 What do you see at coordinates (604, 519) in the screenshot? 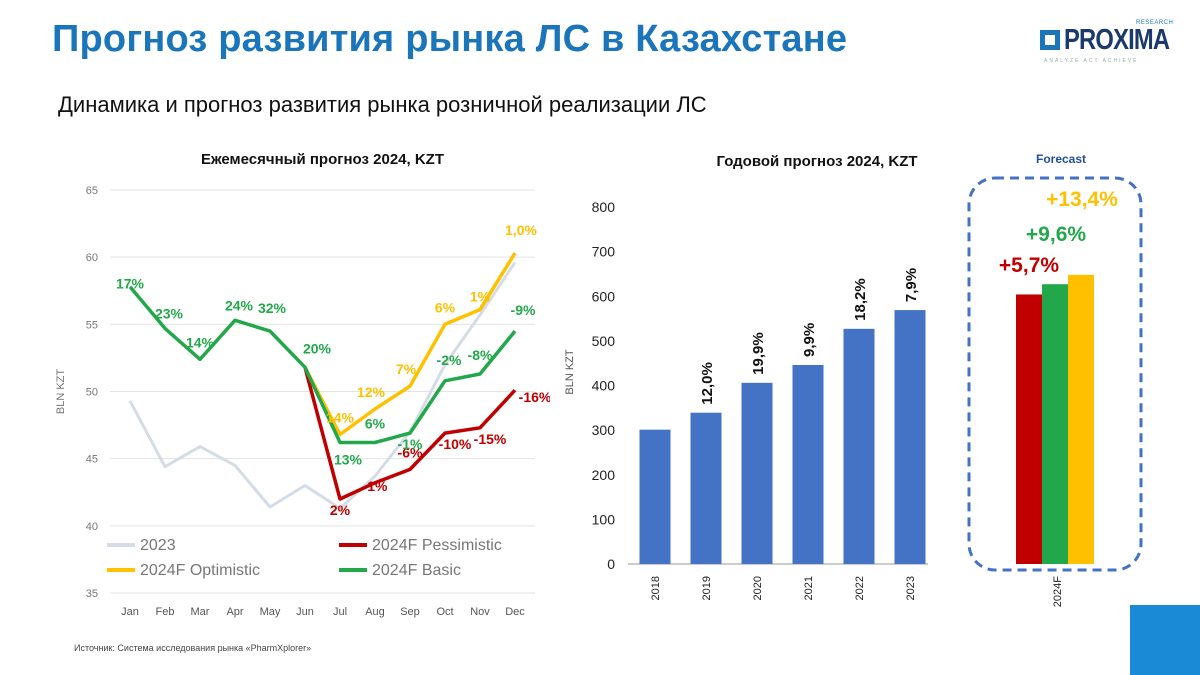
I see `y-tick-label: 100` at bounding box center [604, 519].